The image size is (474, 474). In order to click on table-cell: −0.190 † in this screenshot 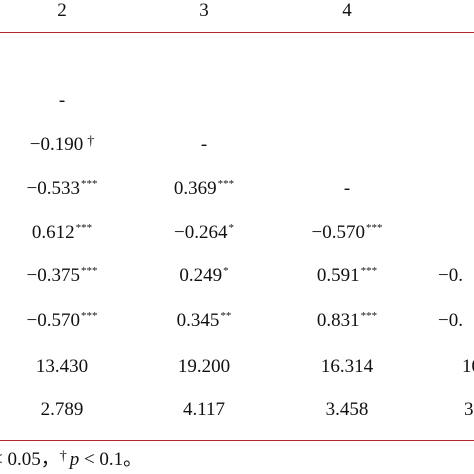, I will do `click(62, 144)`.